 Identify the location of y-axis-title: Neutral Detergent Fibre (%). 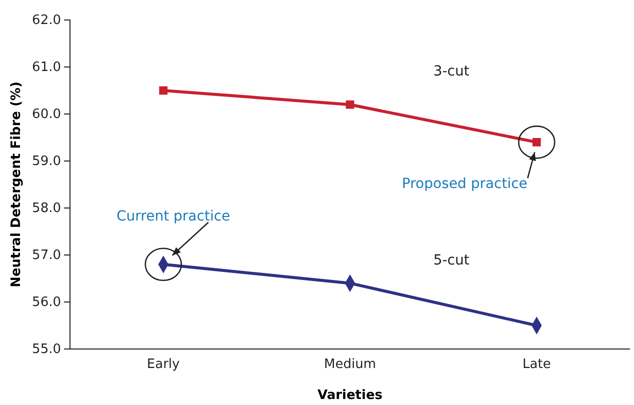
(16, 185).